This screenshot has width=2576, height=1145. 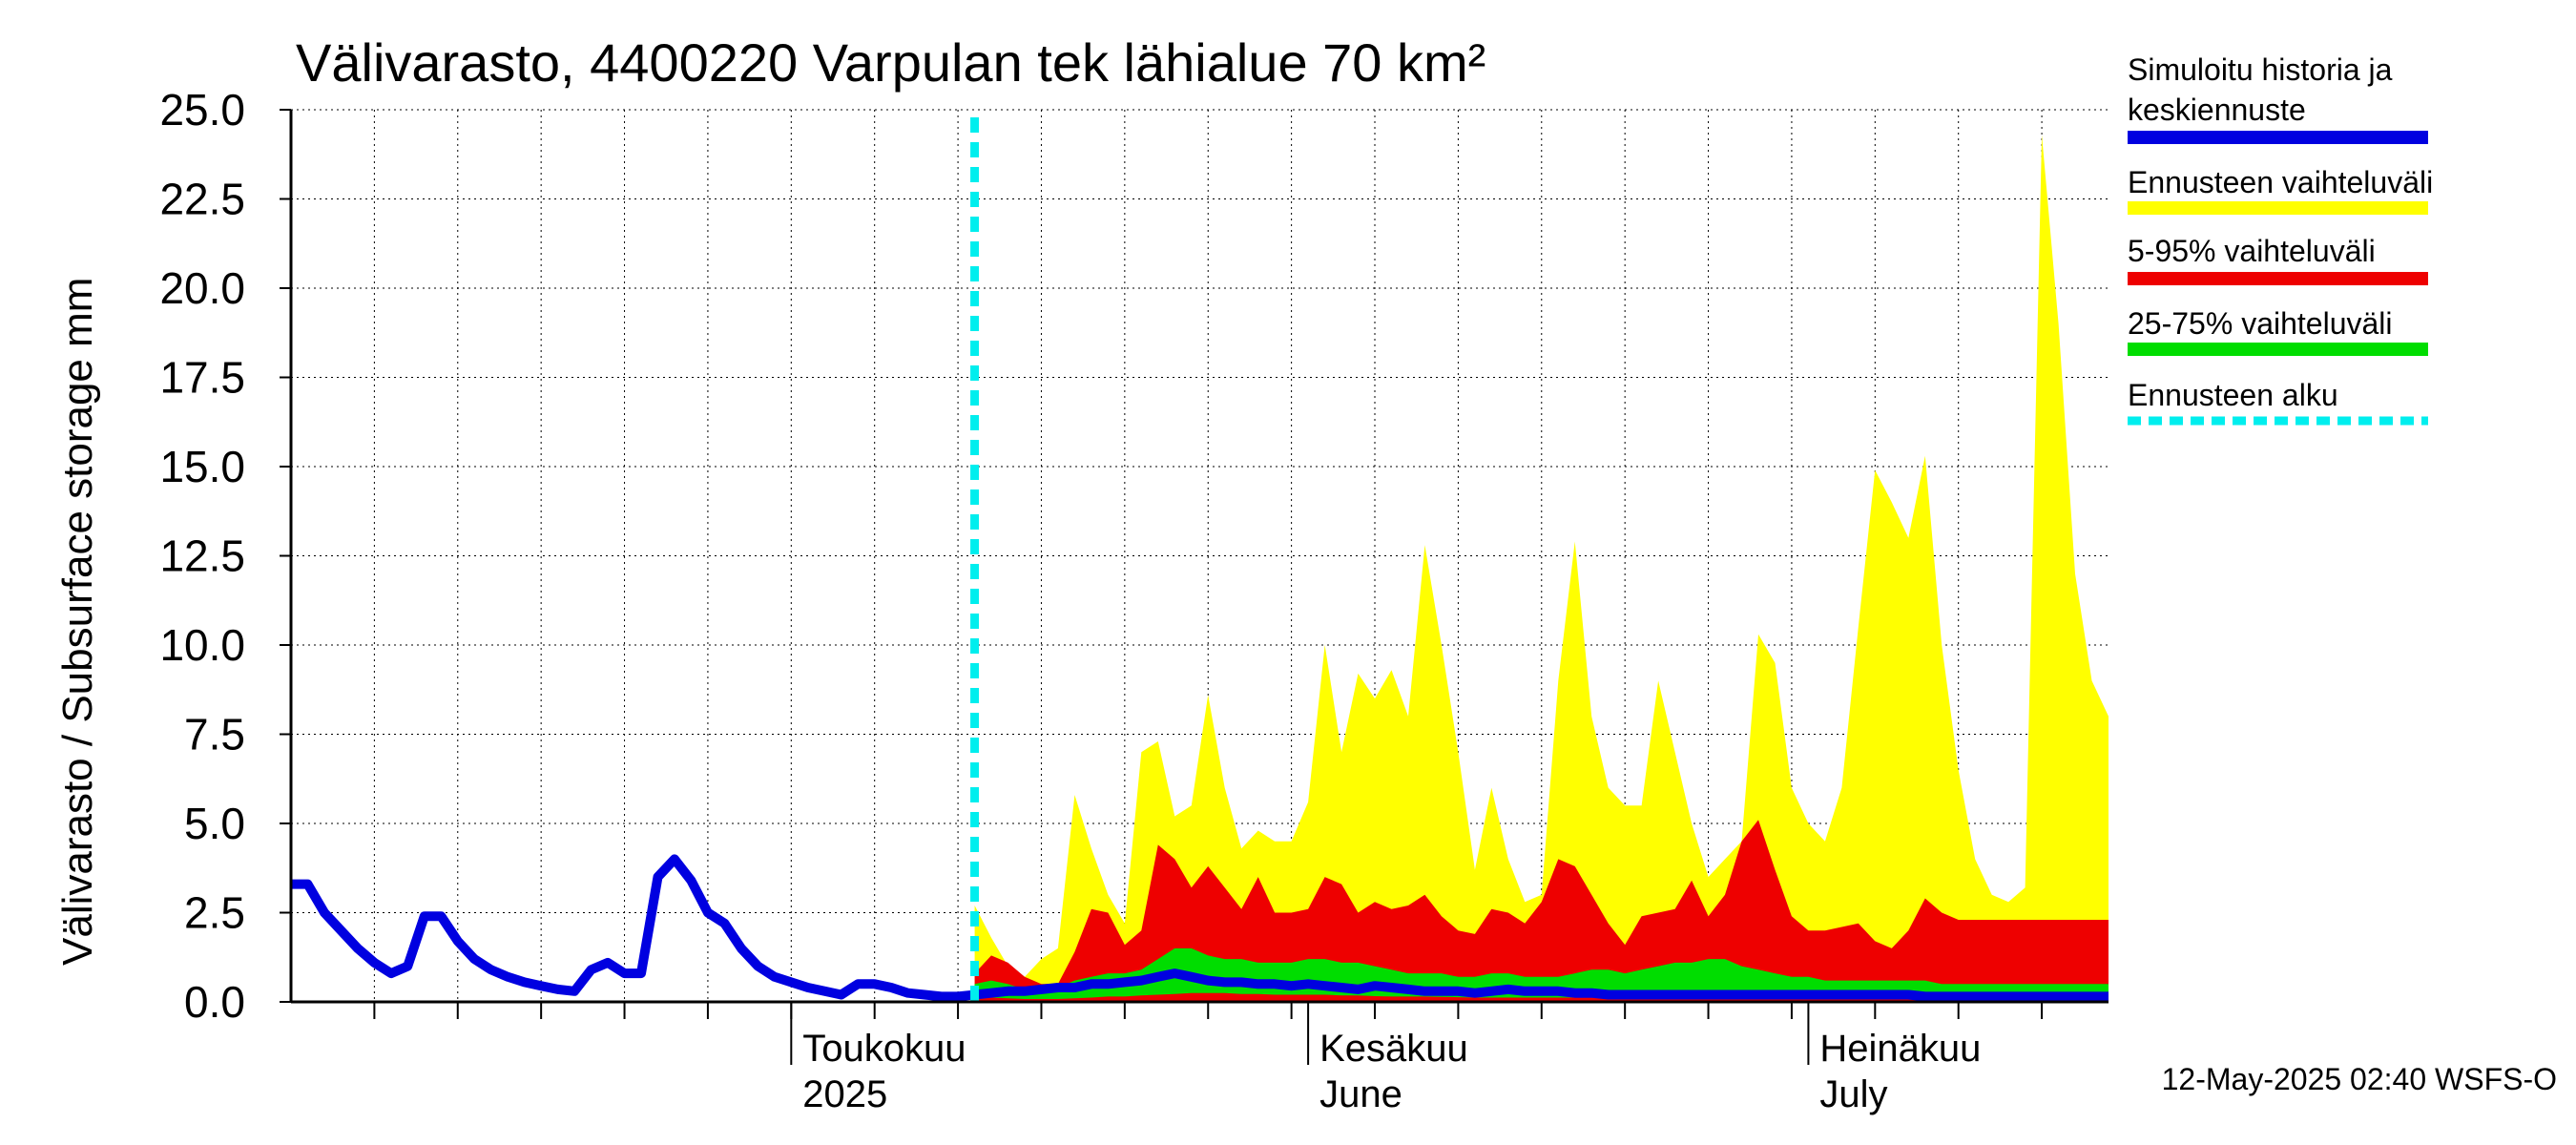 What do you see at coordinates (2260, 323) in the screenshot?
I see `legend-label: 25-75% vaihteluväli` at bounding box center [2260, 323].